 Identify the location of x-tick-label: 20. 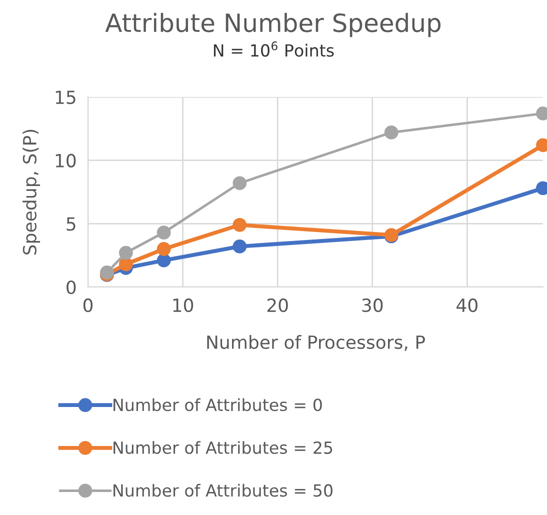
(277, 305).